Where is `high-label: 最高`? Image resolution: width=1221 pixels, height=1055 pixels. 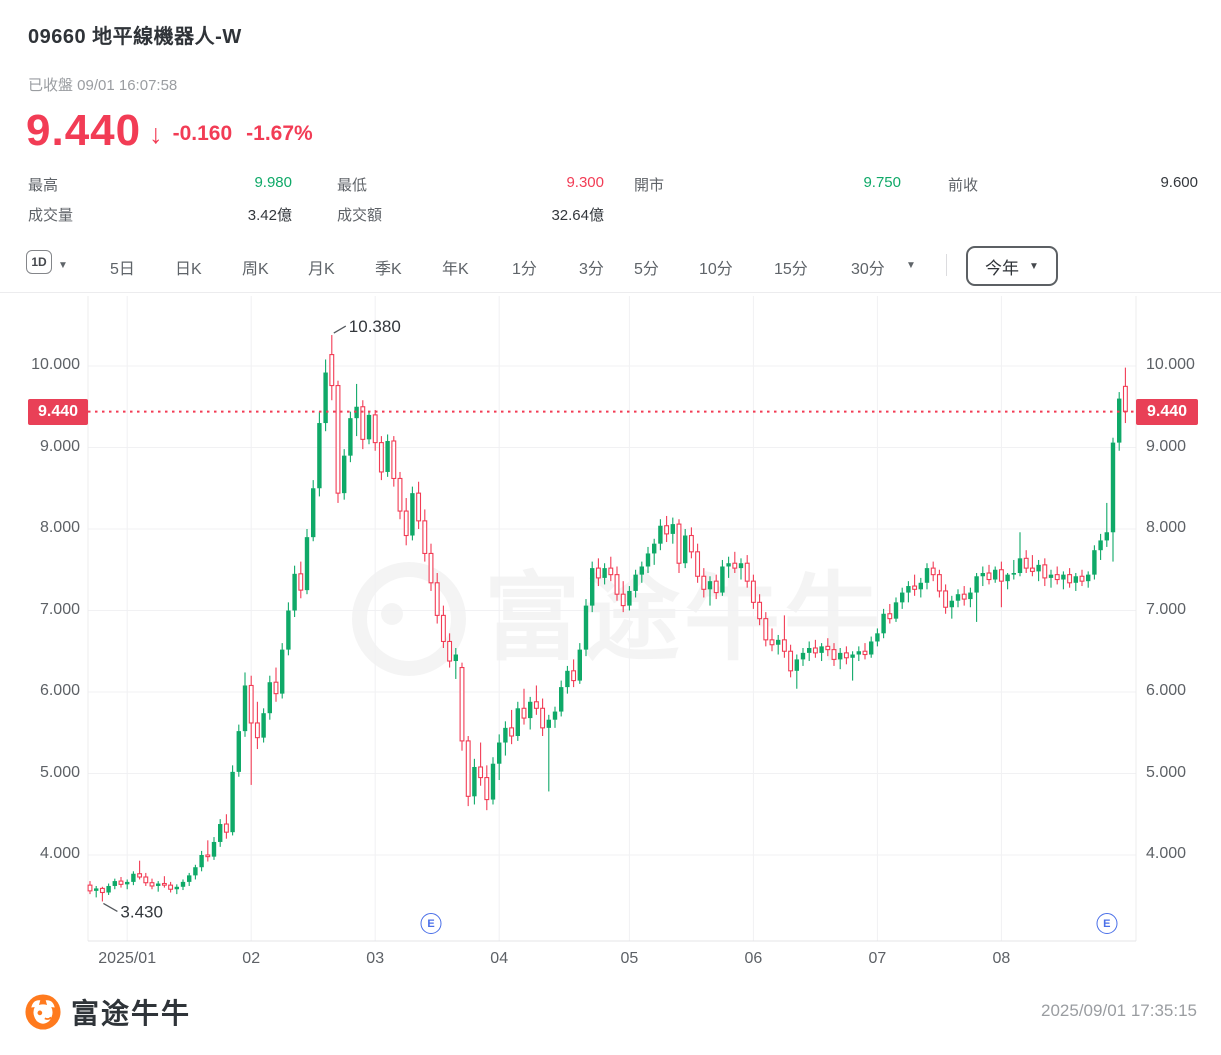
high-label: 最高 is located at coordinates (43, 185).